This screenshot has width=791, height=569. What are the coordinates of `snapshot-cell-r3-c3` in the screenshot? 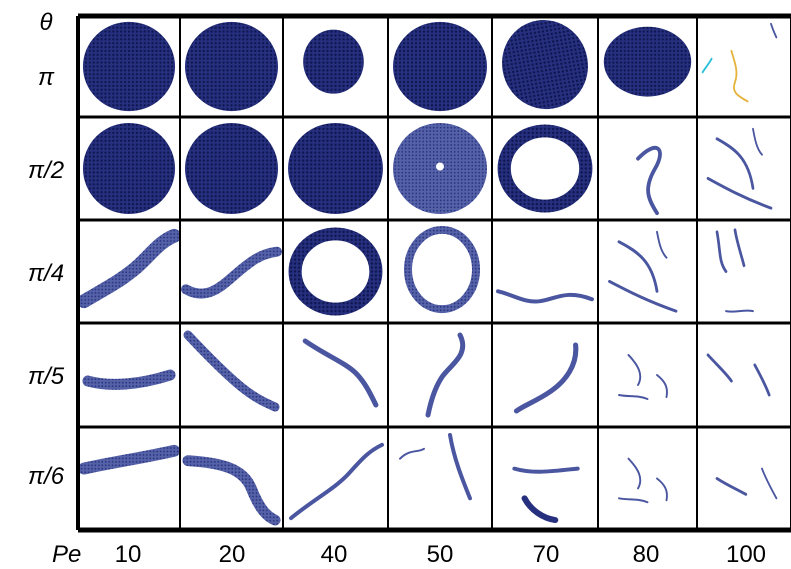 It's located at (335, 271).